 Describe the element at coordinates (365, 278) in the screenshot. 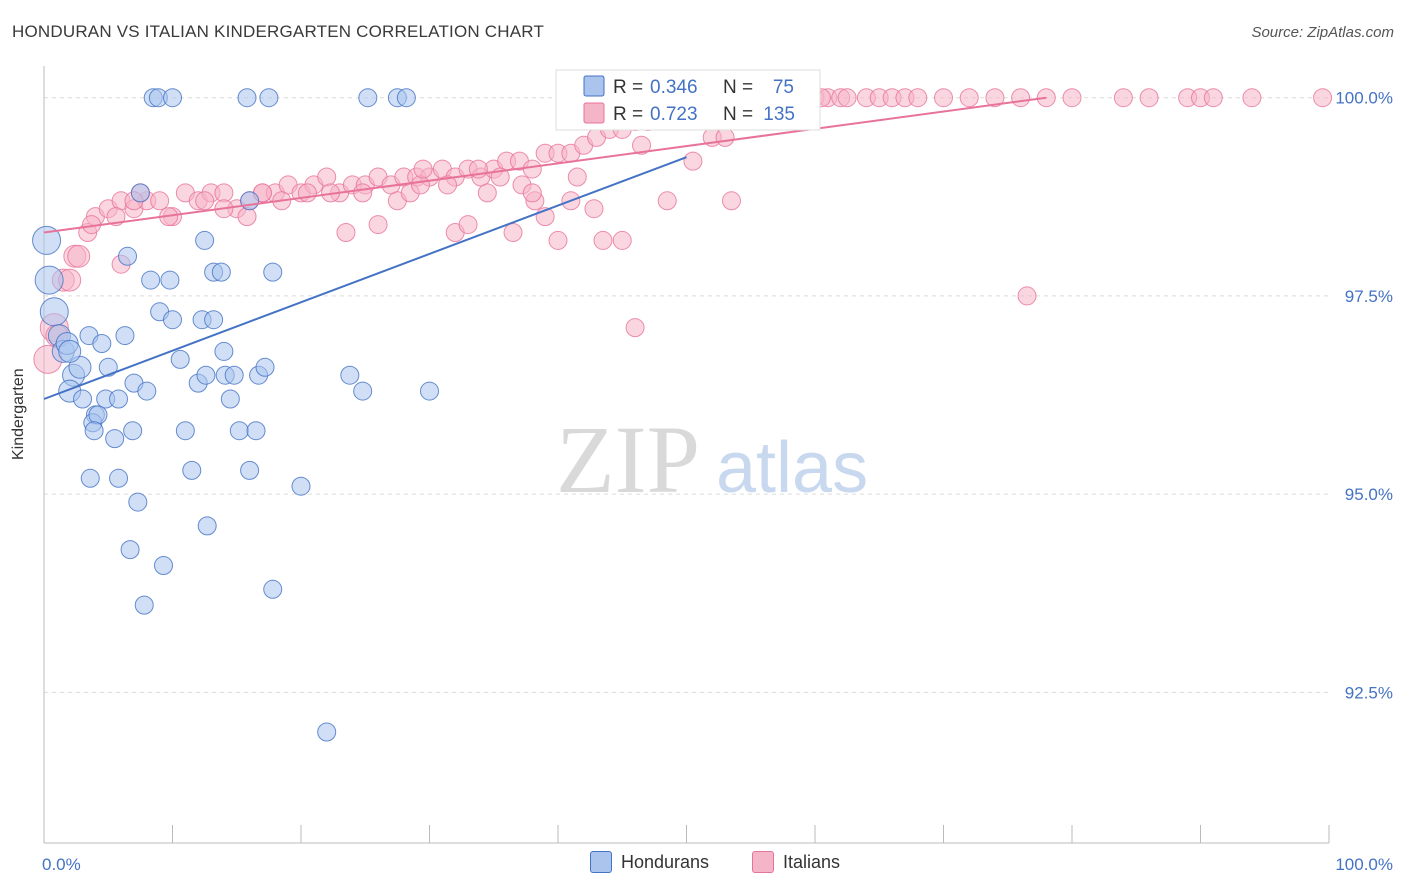

I see `trend-line-hondurans` at that location.